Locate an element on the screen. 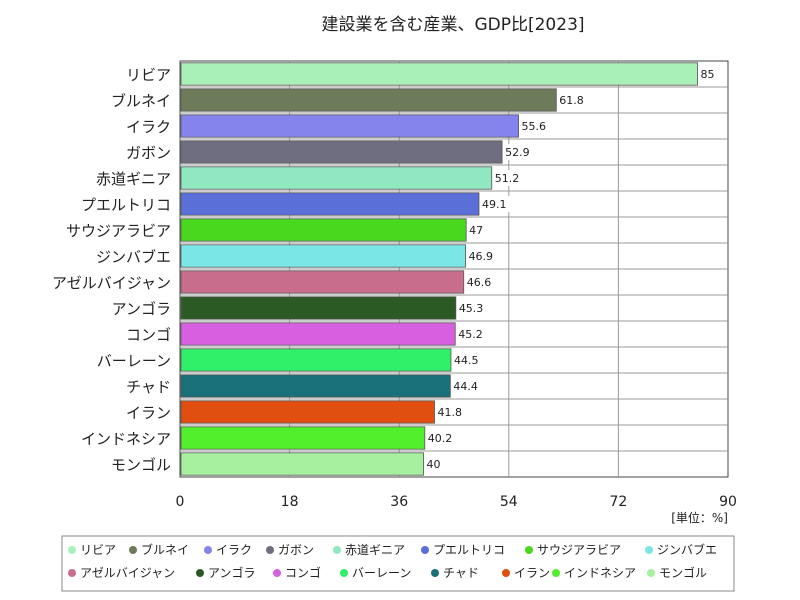  value-label: 51.2 is located at coordinates (507, 178).